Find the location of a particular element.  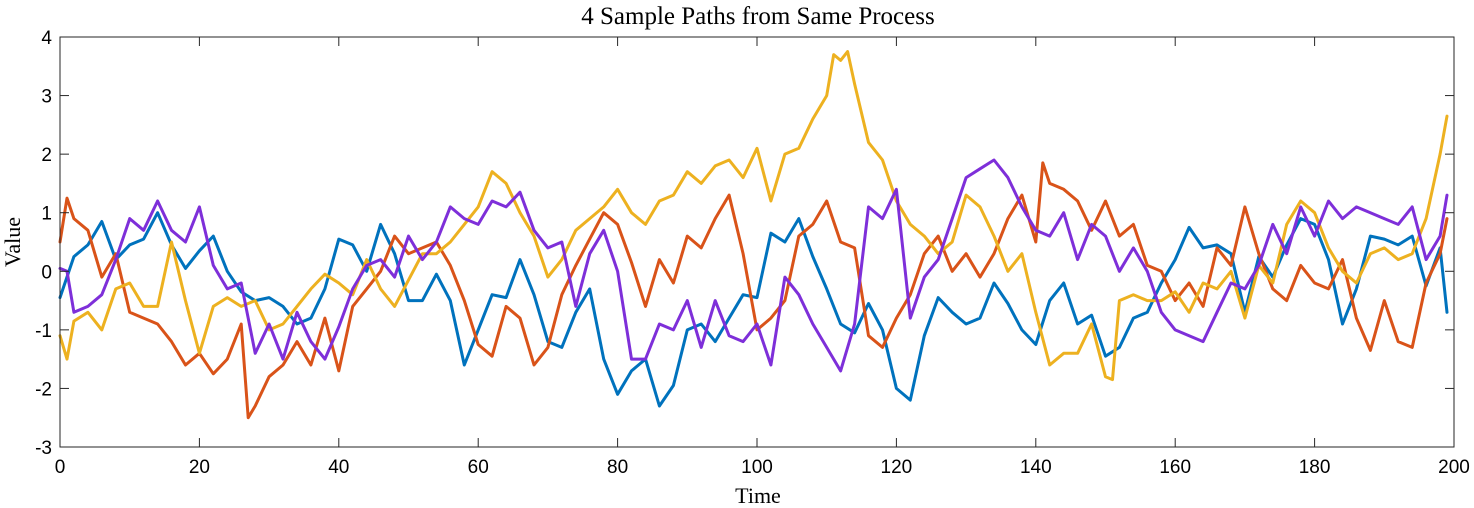

x-tick-label: 120 is located at coordinates (897, 467).